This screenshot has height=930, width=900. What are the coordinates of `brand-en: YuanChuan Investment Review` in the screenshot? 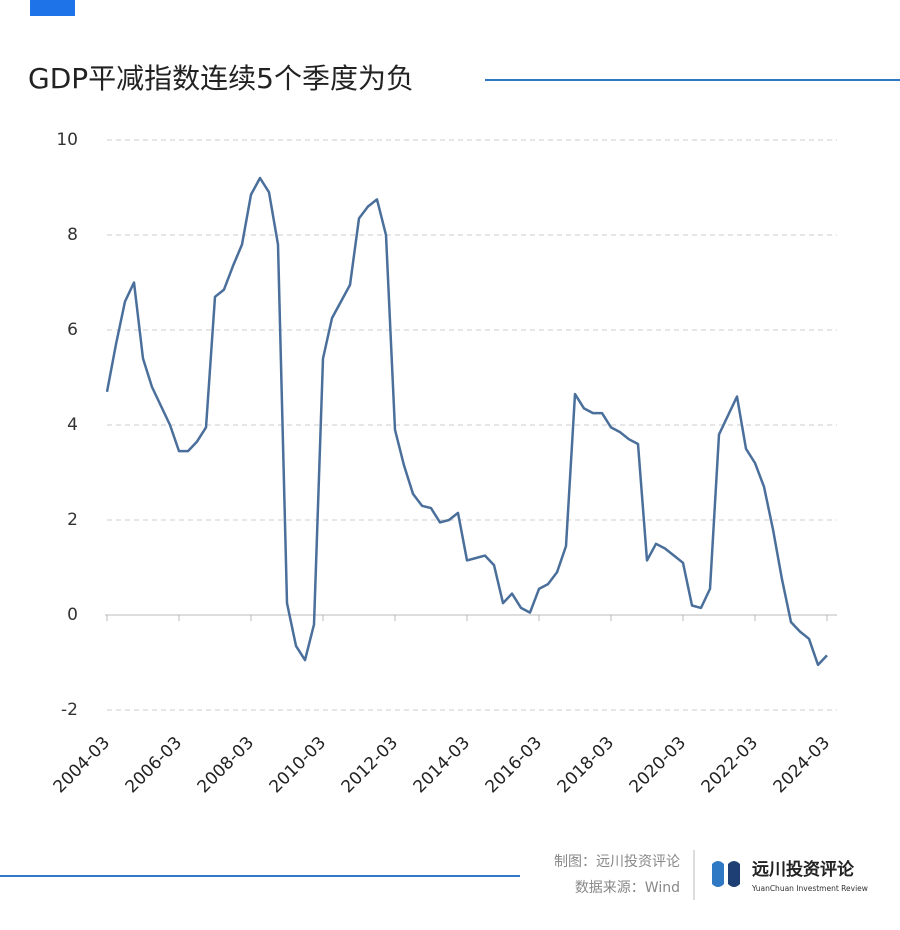 It's located at (809, 888).